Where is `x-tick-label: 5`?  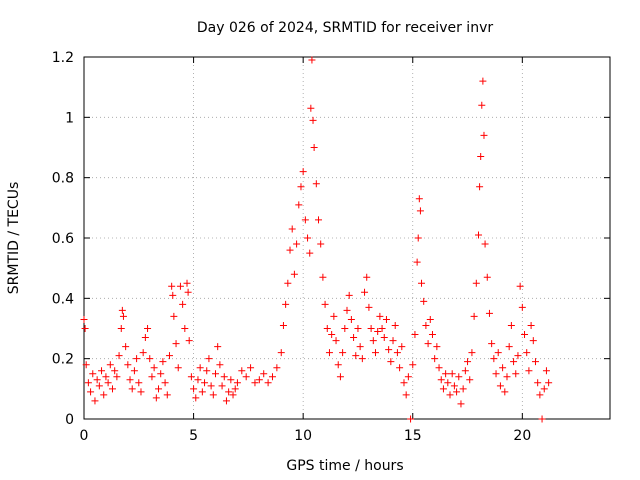 x-tick-label: 5 is located at coordinates (193, 436).